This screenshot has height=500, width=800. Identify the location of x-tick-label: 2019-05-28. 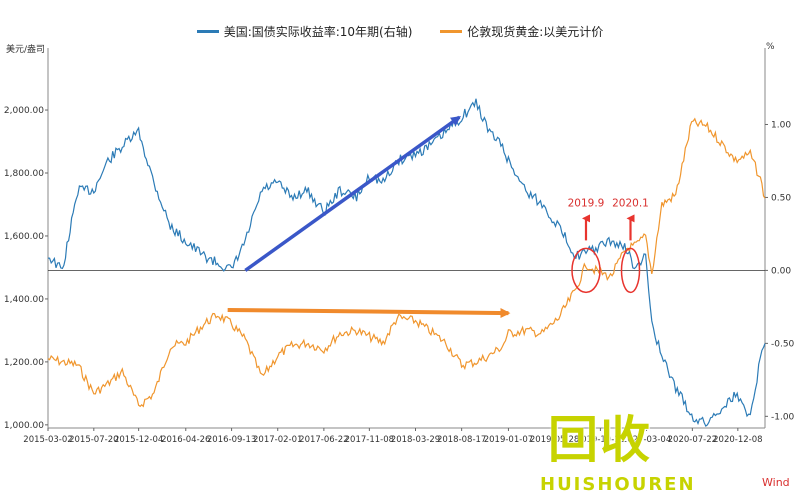
(554, 440).